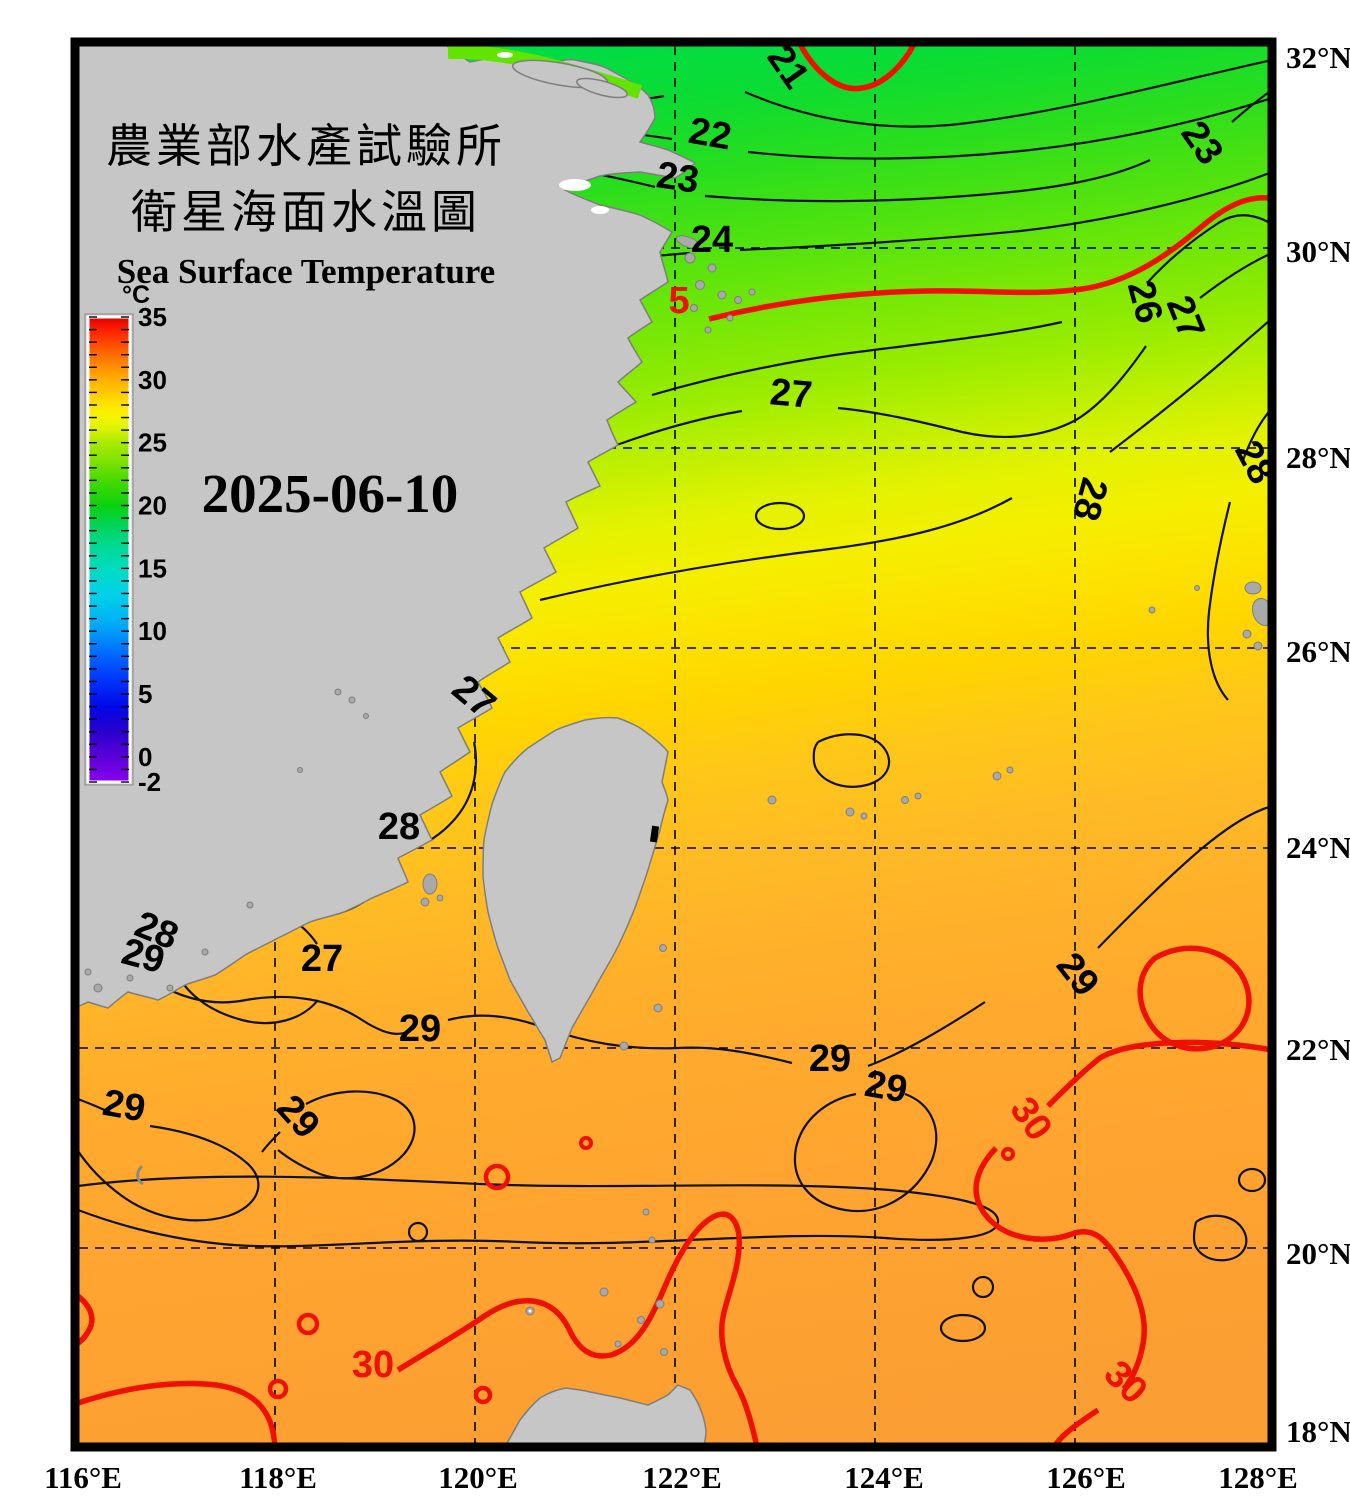  I want to click on isotherm-25-red, so click(990, 258).